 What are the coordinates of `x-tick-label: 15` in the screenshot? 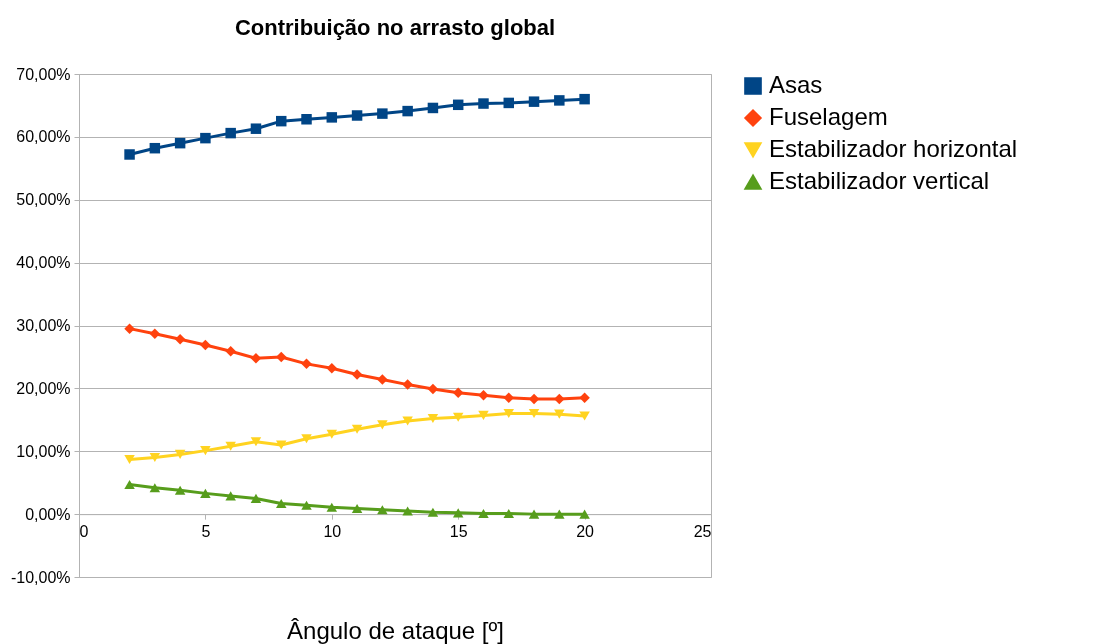 It's located at (458, 531).